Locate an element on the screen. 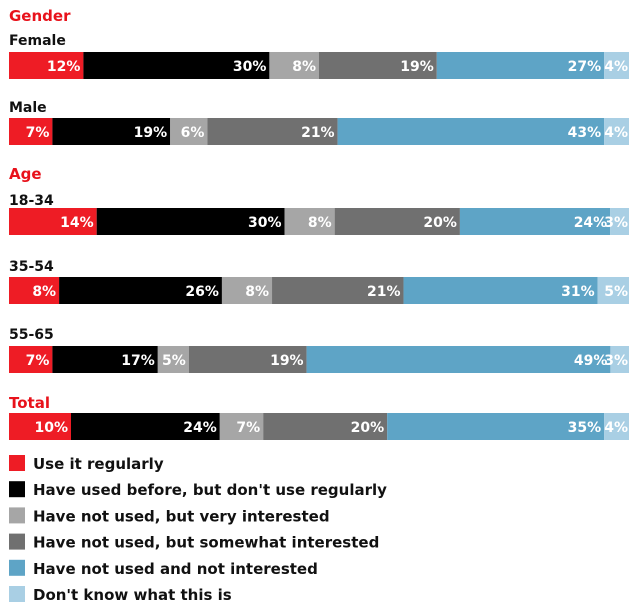 The image size is (629, 604). data-label: 6% is located at coordinates (193, 133).